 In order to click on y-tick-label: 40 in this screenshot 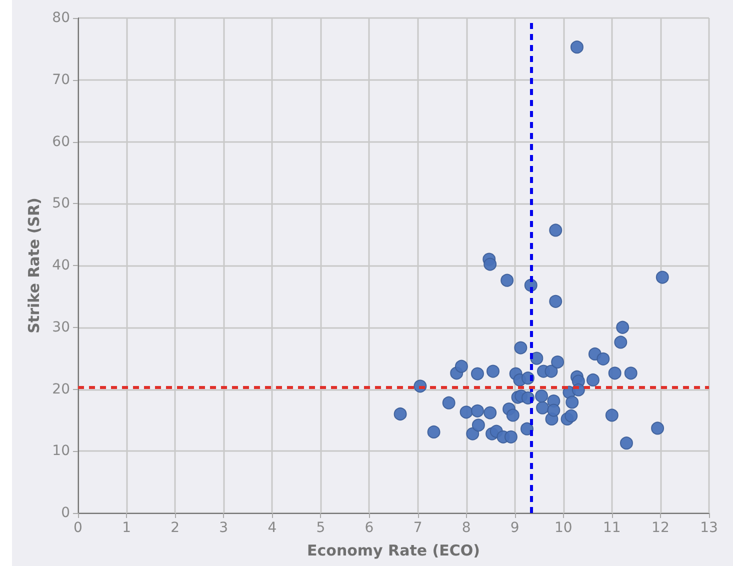, I will do `click(61, 266)`.